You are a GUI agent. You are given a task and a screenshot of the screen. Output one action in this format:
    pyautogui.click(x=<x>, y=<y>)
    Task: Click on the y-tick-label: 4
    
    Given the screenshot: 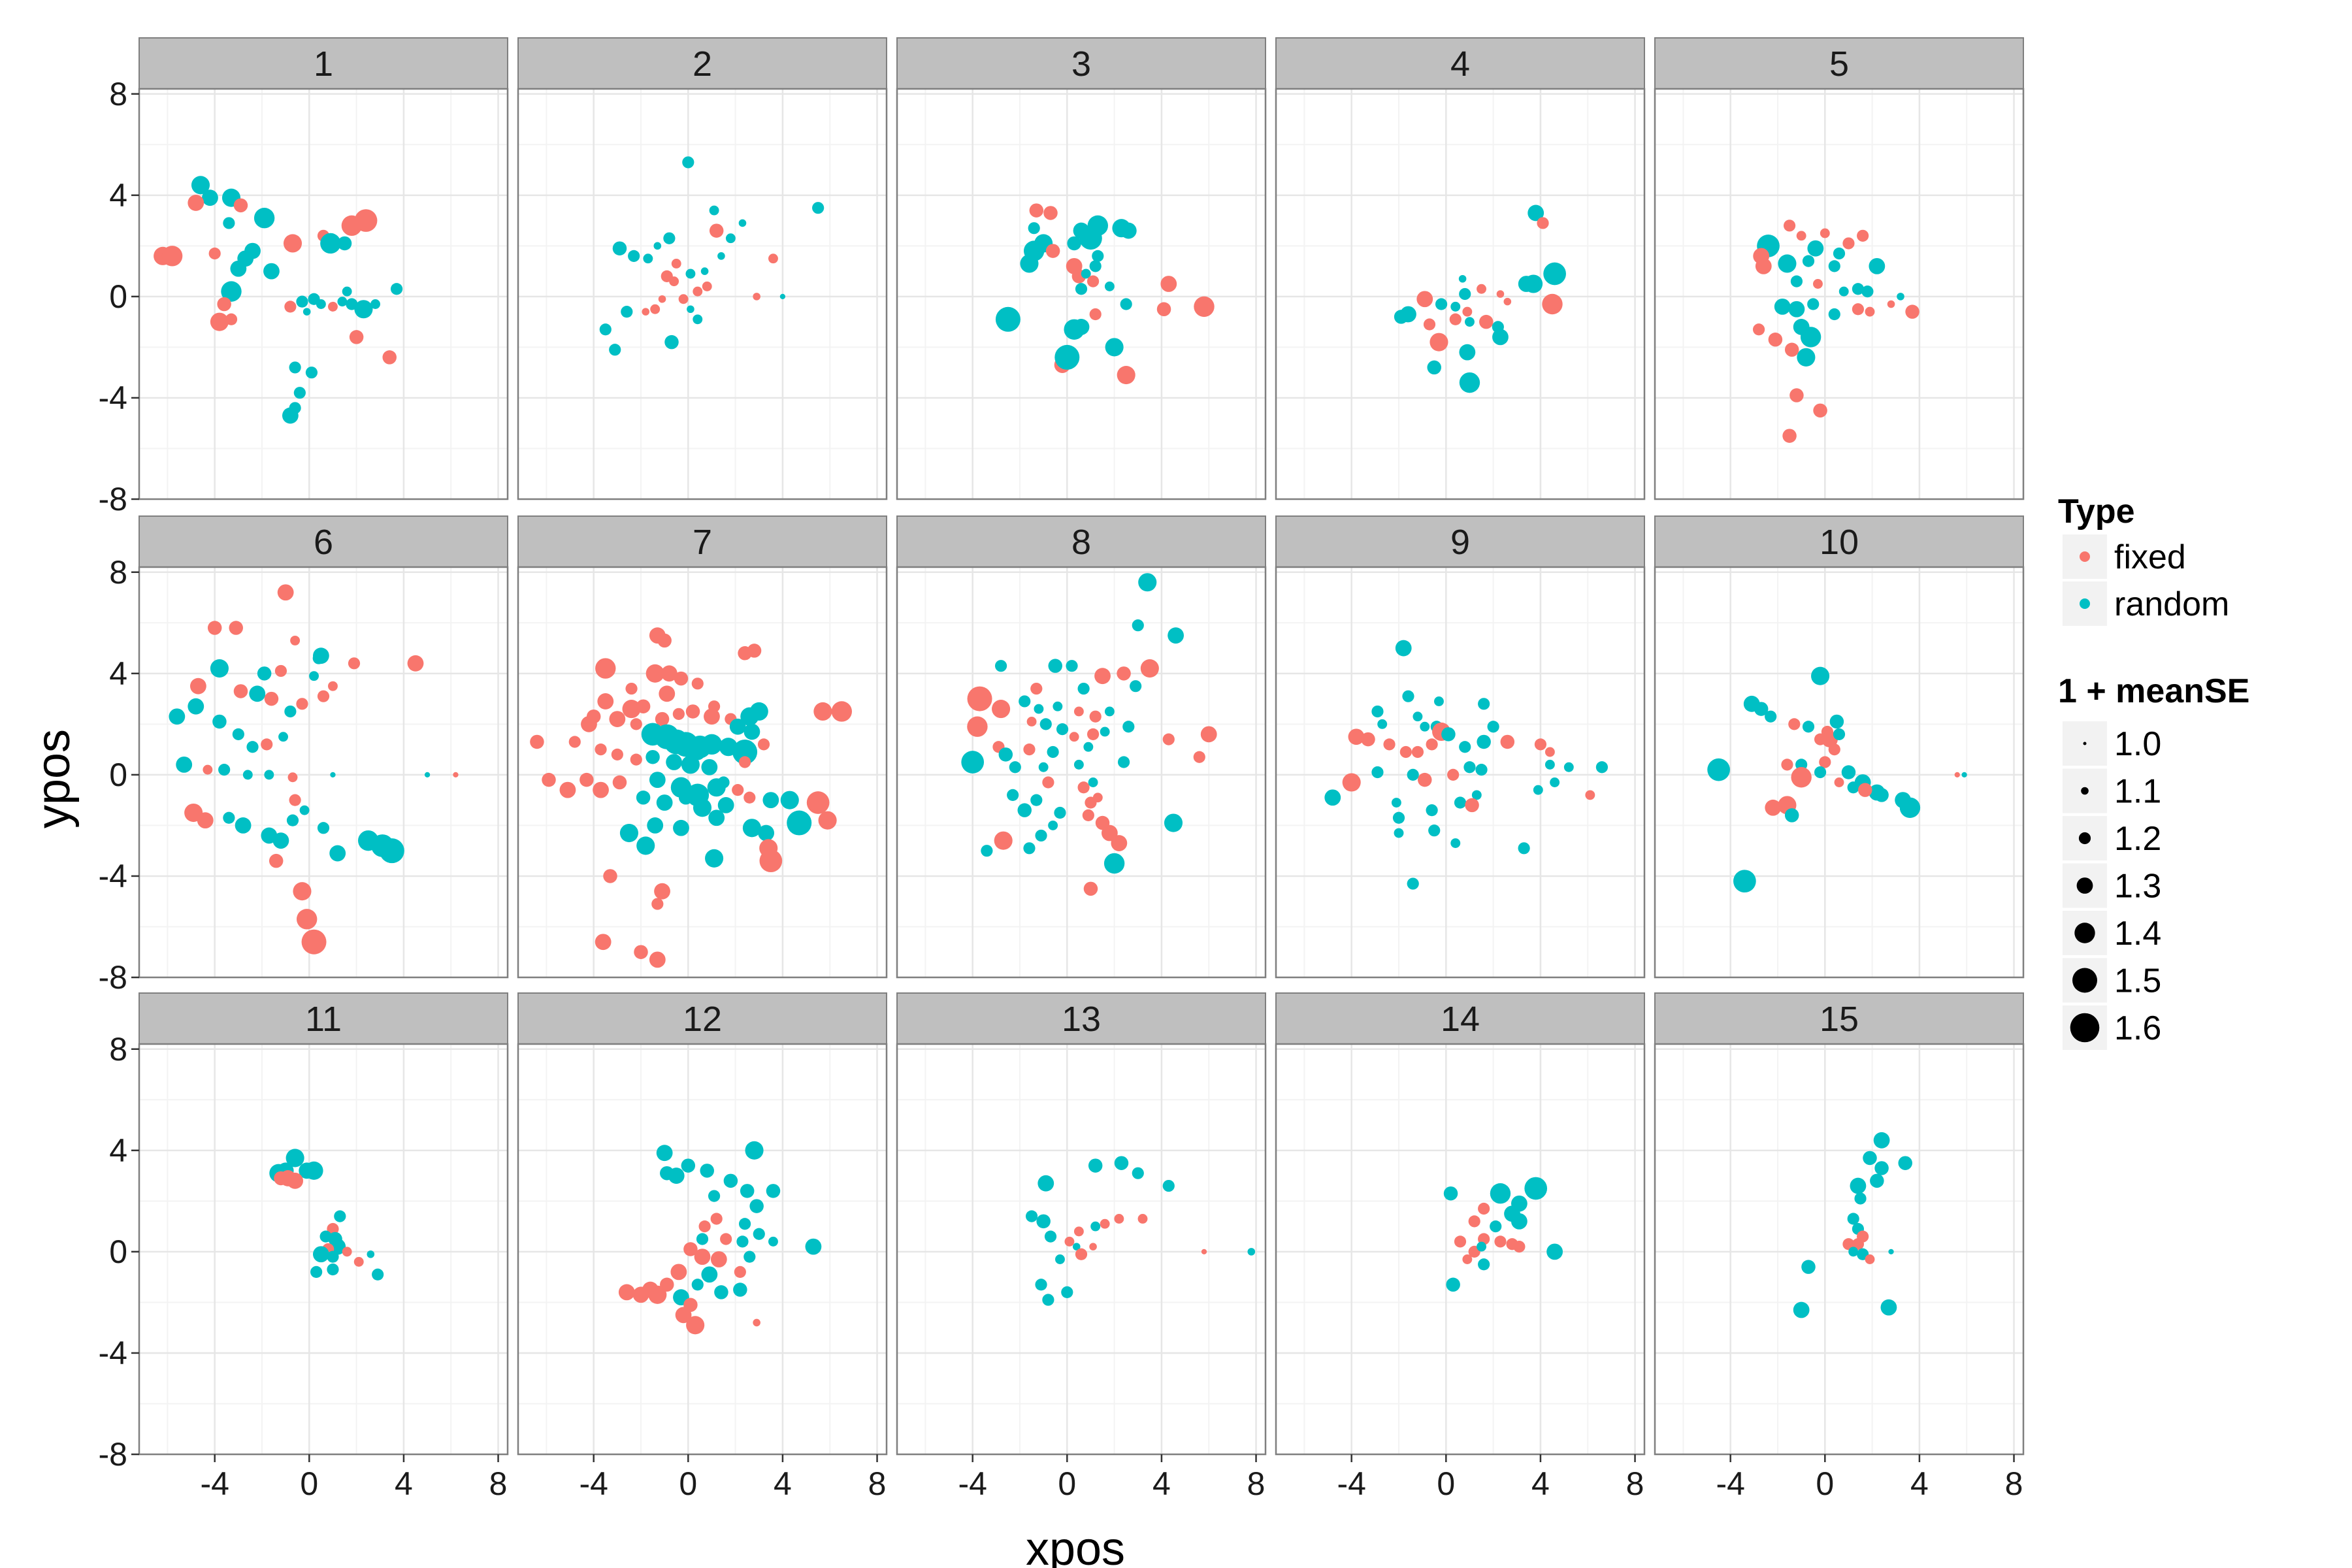 What is the action you would take?
    pyautogui.click(x=118, y=195)
    